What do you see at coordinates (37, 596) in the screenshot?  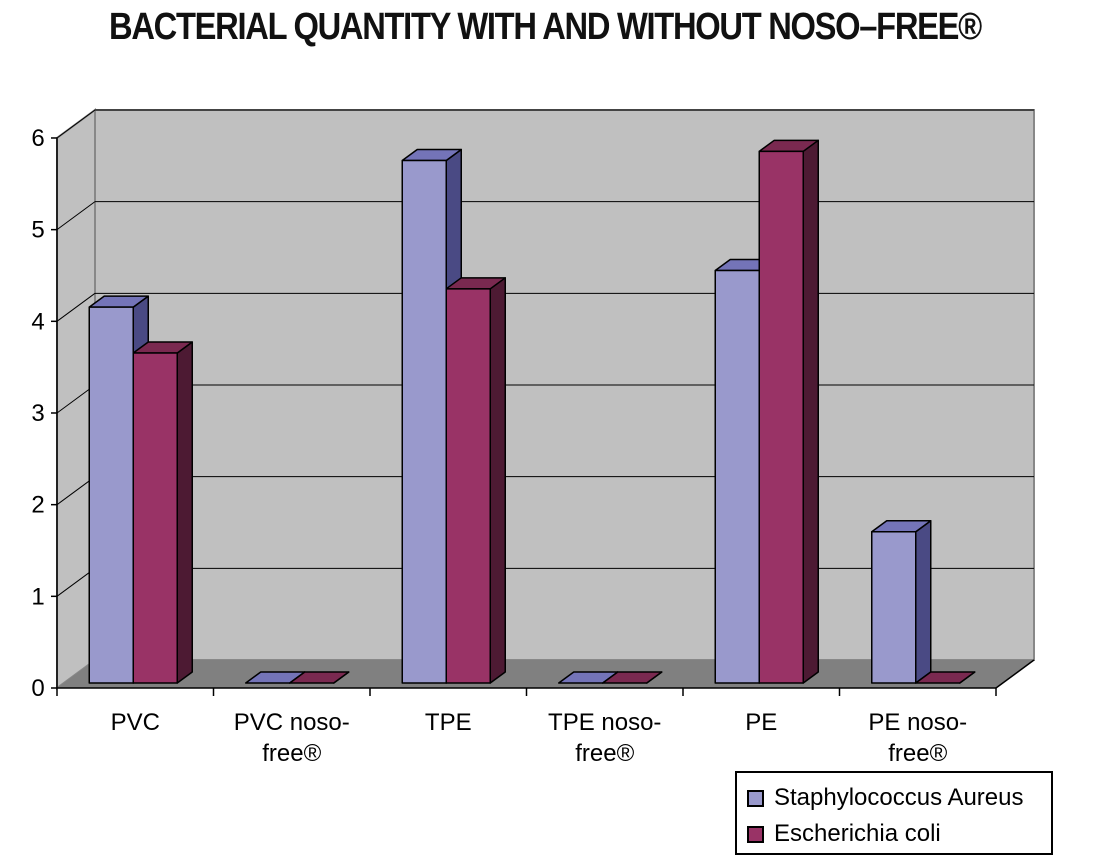 I see `y-tick-label: 1` at bounding box center [37, 596].